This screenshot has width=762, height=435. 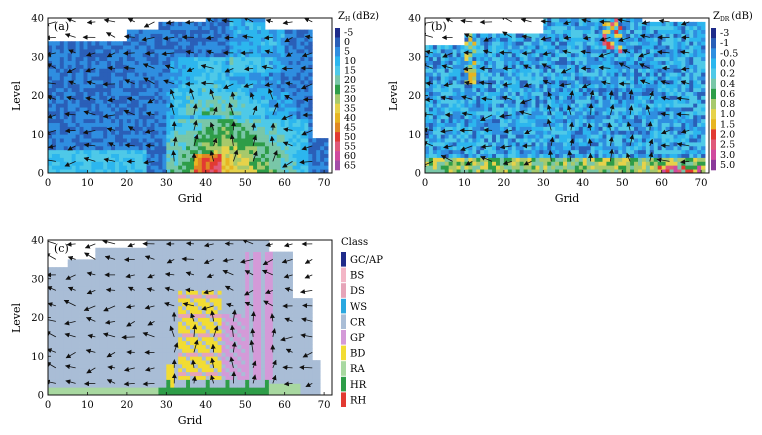 I want to click on panel-a-colorbar-symbol: Z, so click(x=341, y=16).